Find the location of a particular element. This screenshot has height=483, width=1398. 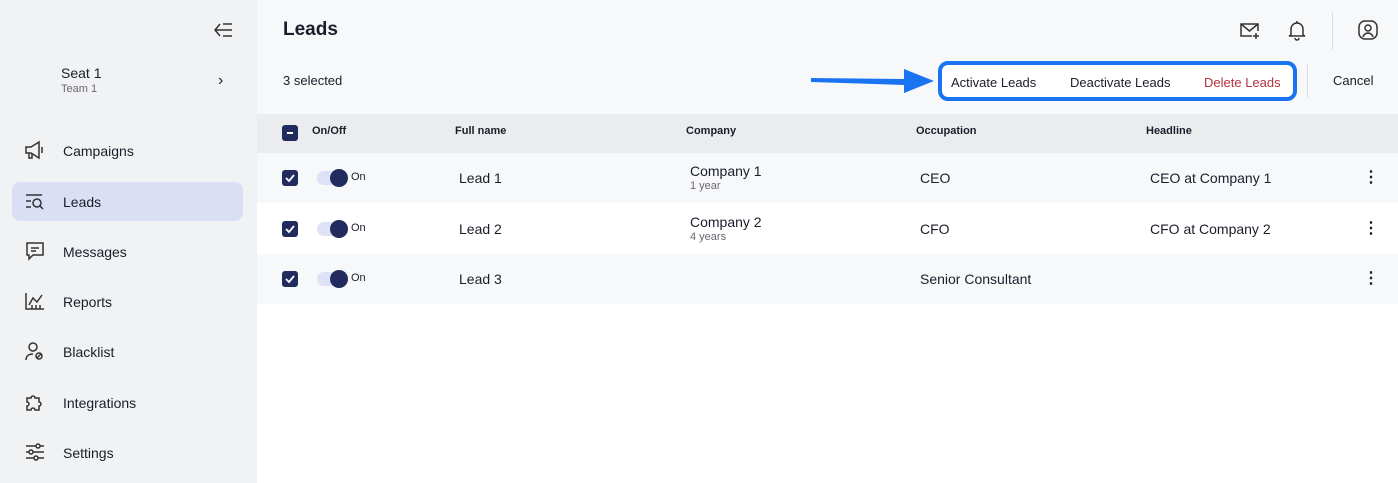

puzzle-icon is located at coordinates (34, 403).